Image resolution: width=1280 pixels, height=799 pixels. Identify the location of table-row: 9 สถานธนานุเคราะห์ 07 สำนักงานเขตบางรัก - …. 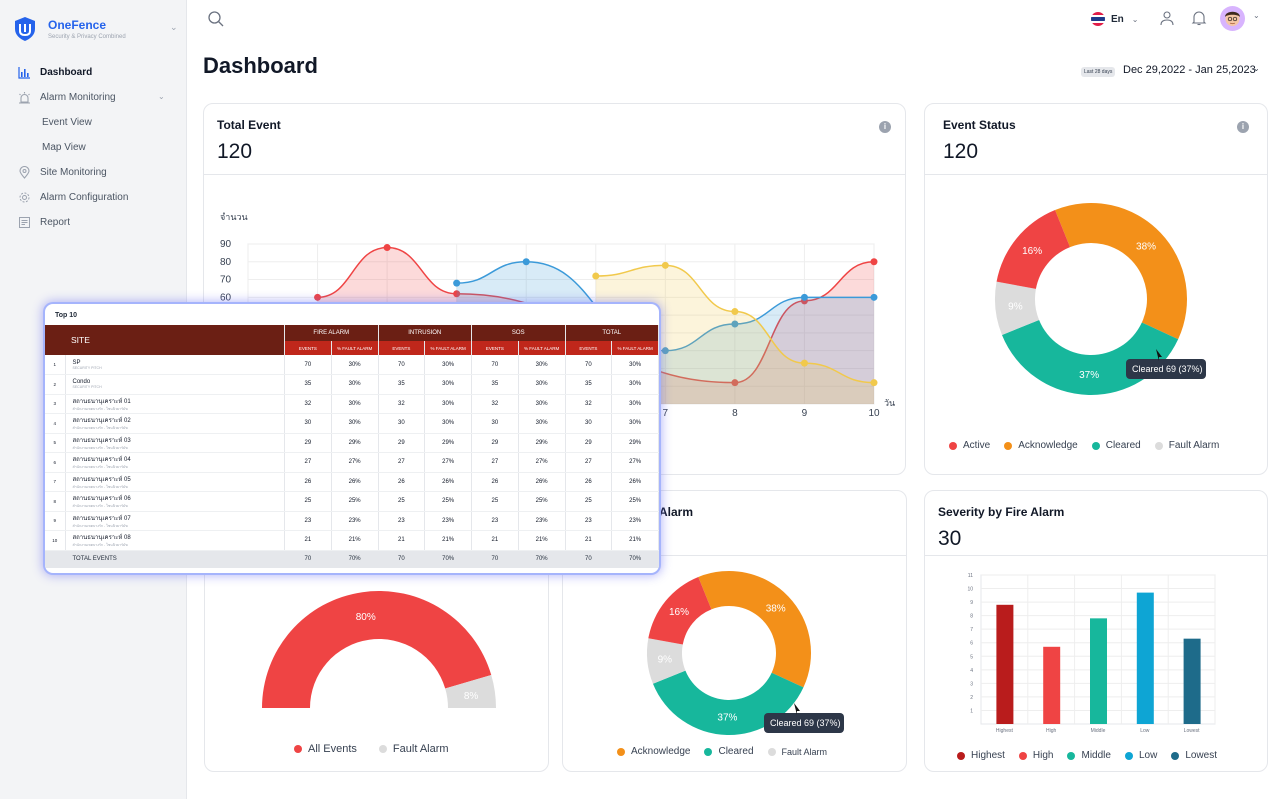
(352, 521).